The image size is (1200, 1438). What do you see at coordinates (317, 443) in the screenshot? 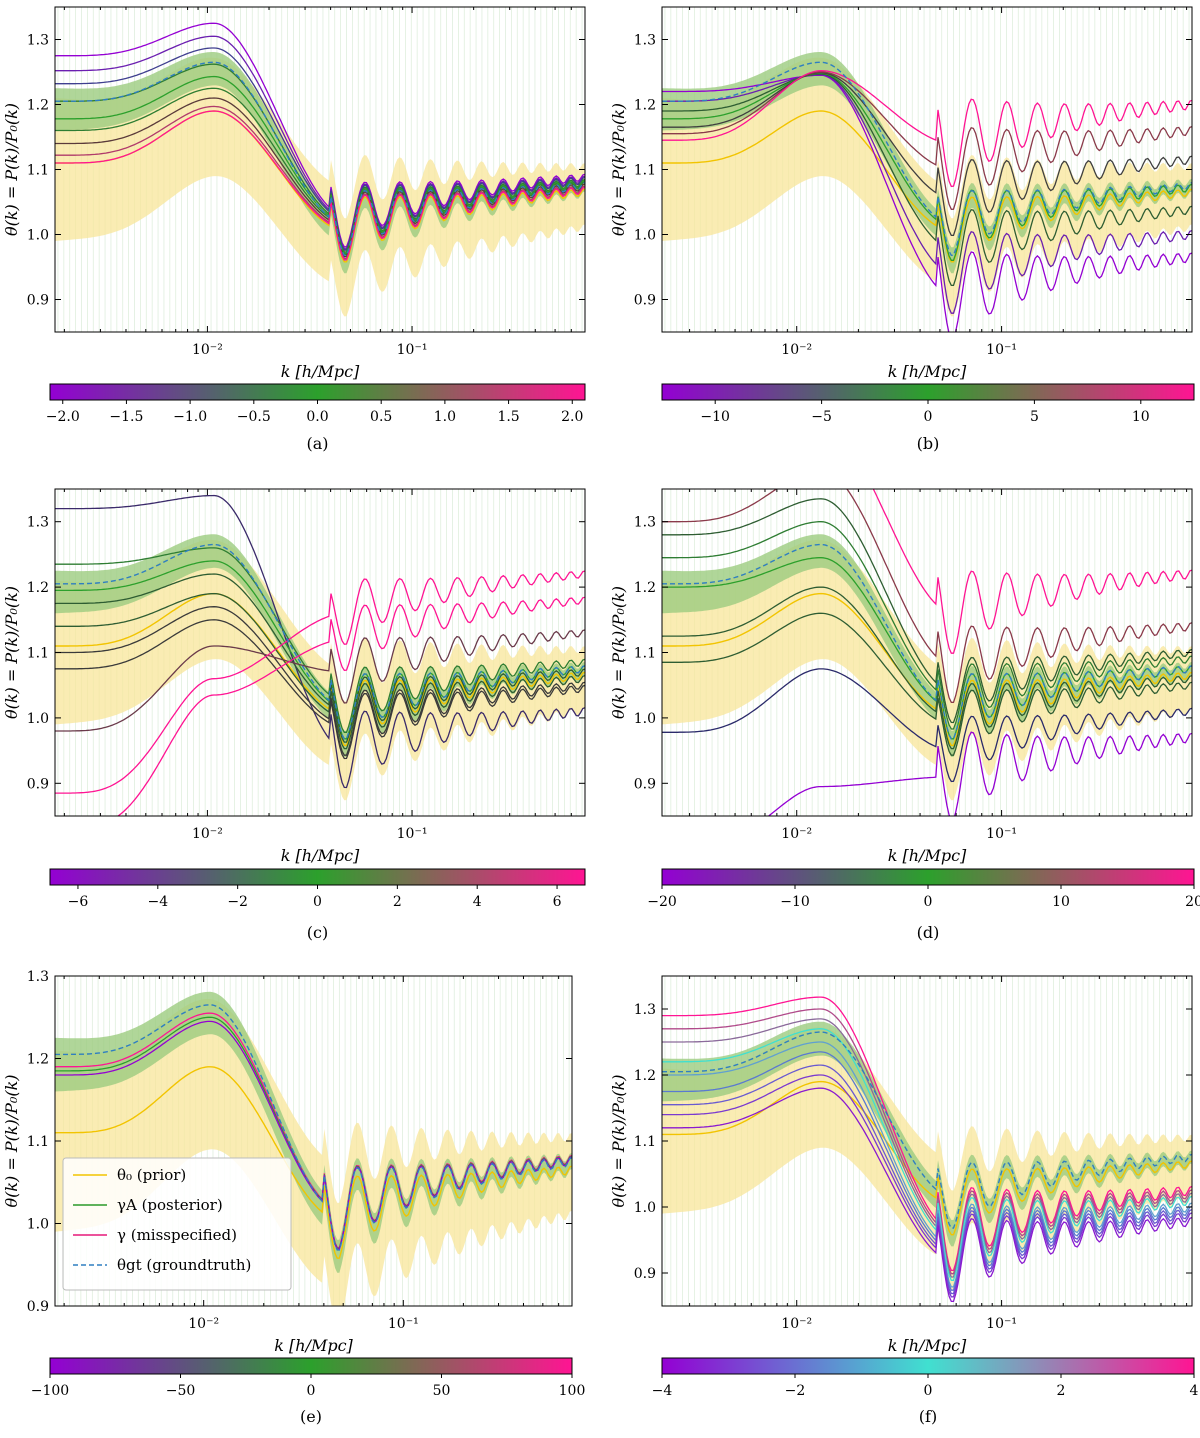
I see `panel-caption: (a)` at bounding box center [317, 443].